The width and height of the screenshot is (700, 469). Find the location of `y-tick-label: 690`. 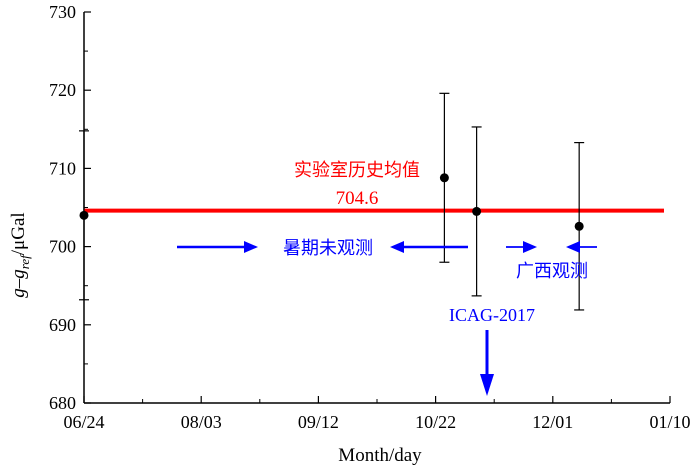

y-tick-label: 690 is located at coordinates (62, 325).